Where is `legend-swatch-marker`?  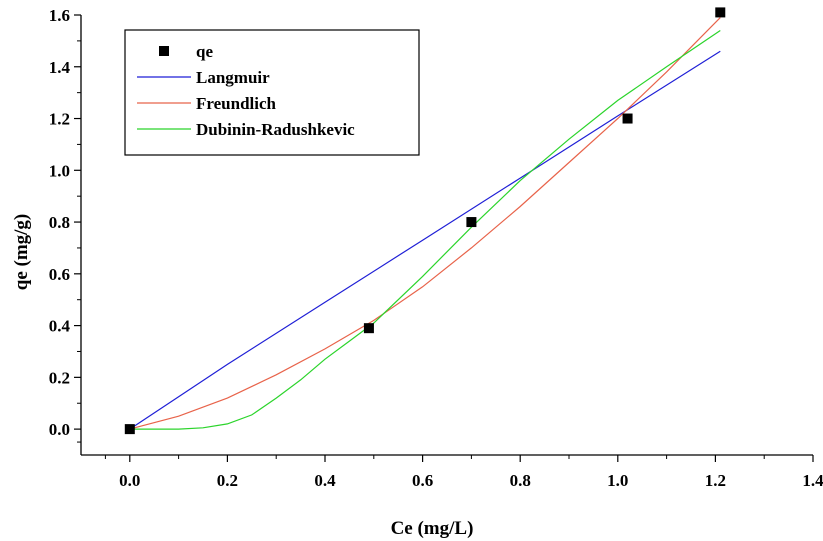
legend-swatch-marker is located at coordinates (164, 51).